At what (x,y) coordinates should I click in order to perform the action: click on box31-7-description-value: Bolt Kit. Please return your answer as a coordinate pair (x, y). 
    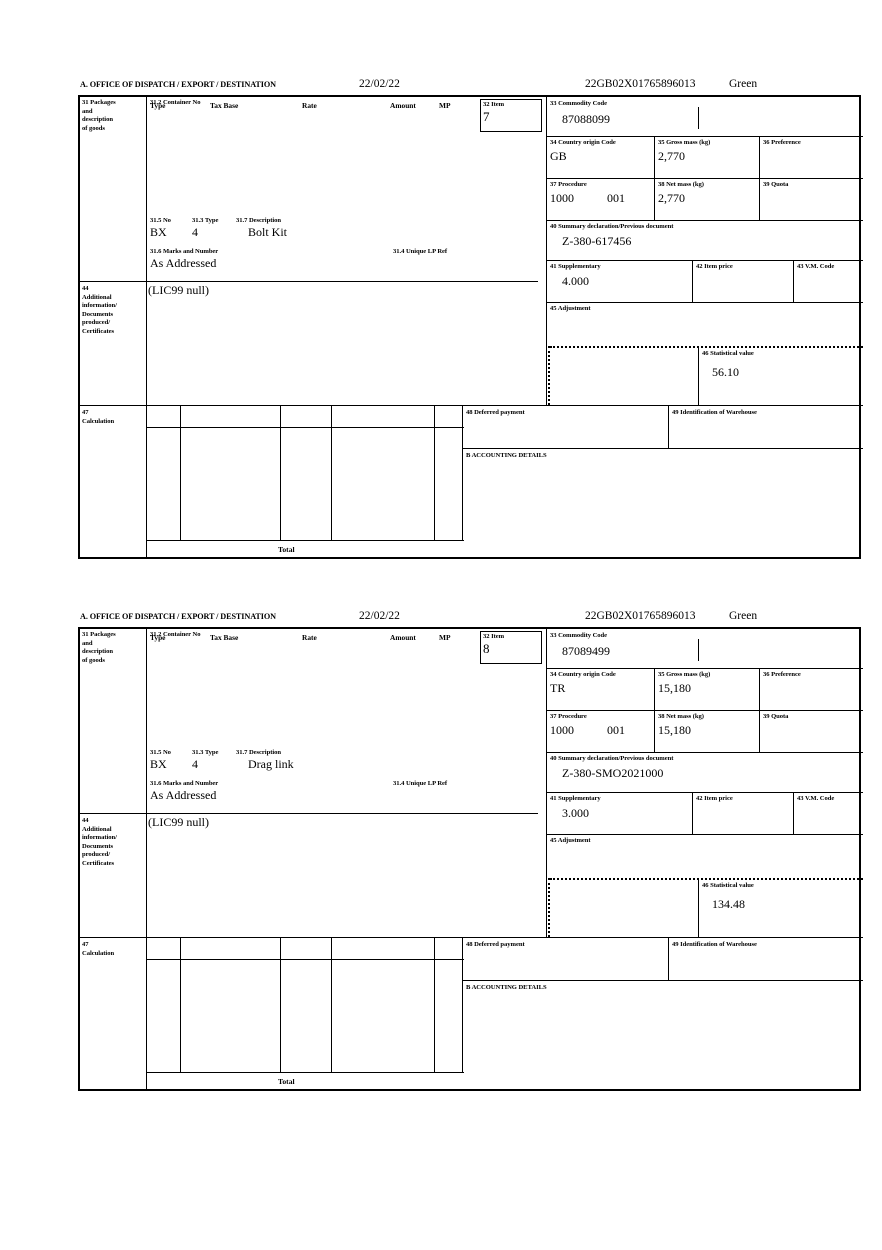
    Looking at the image, I should click on (268, 232).